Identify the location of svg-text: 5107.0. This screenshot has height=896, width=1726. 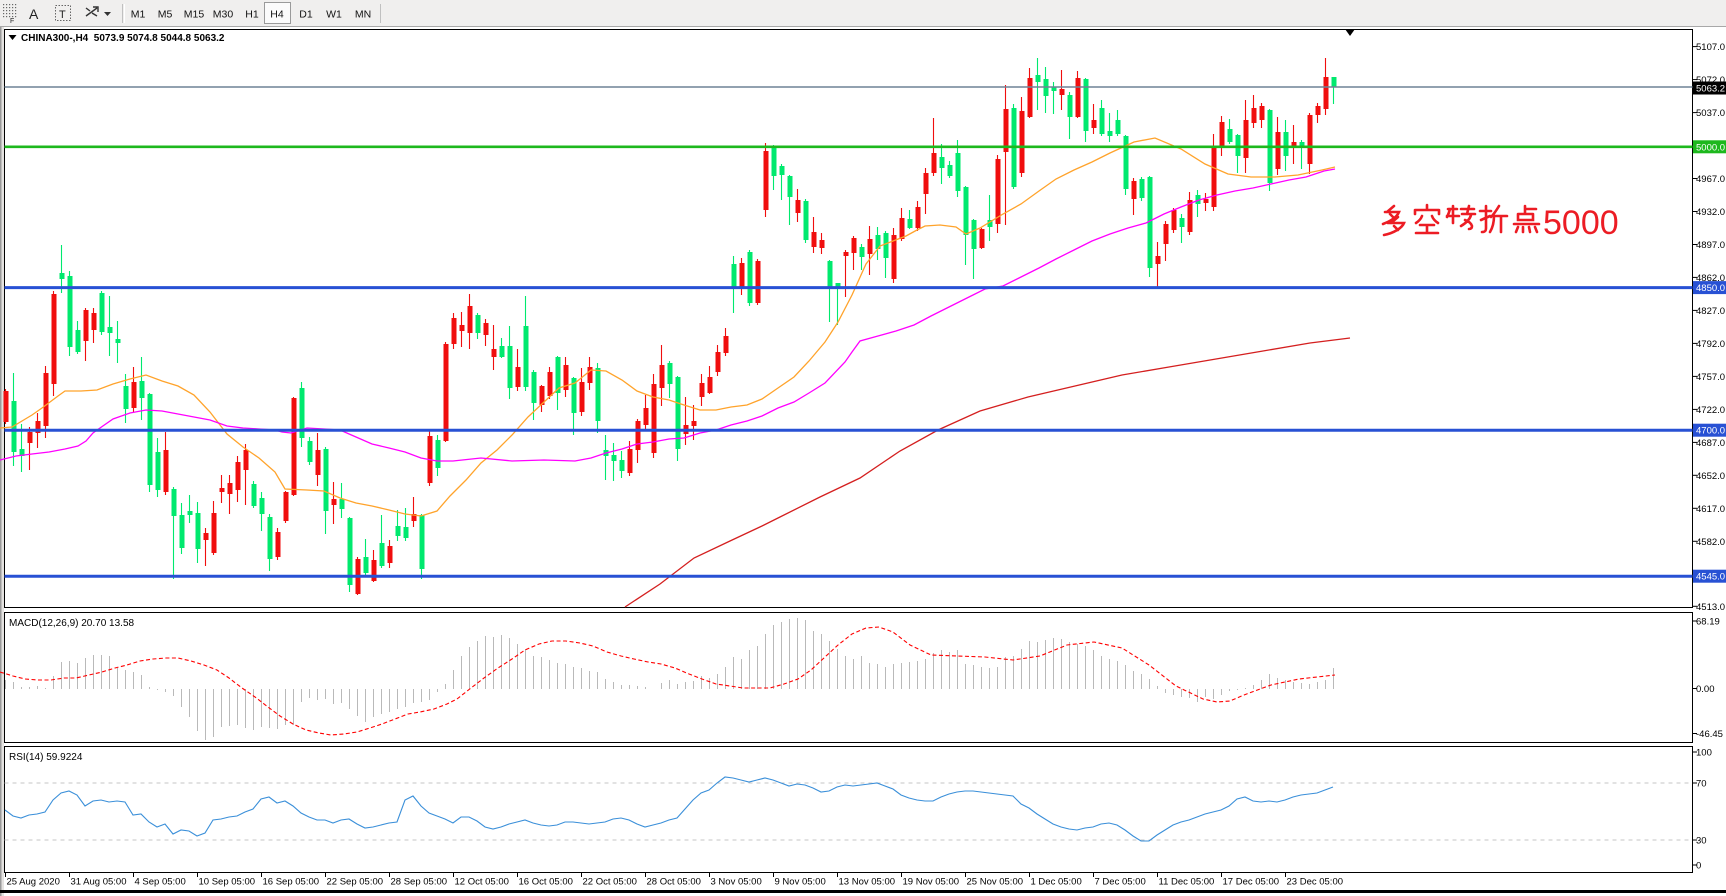
(1710, 47).